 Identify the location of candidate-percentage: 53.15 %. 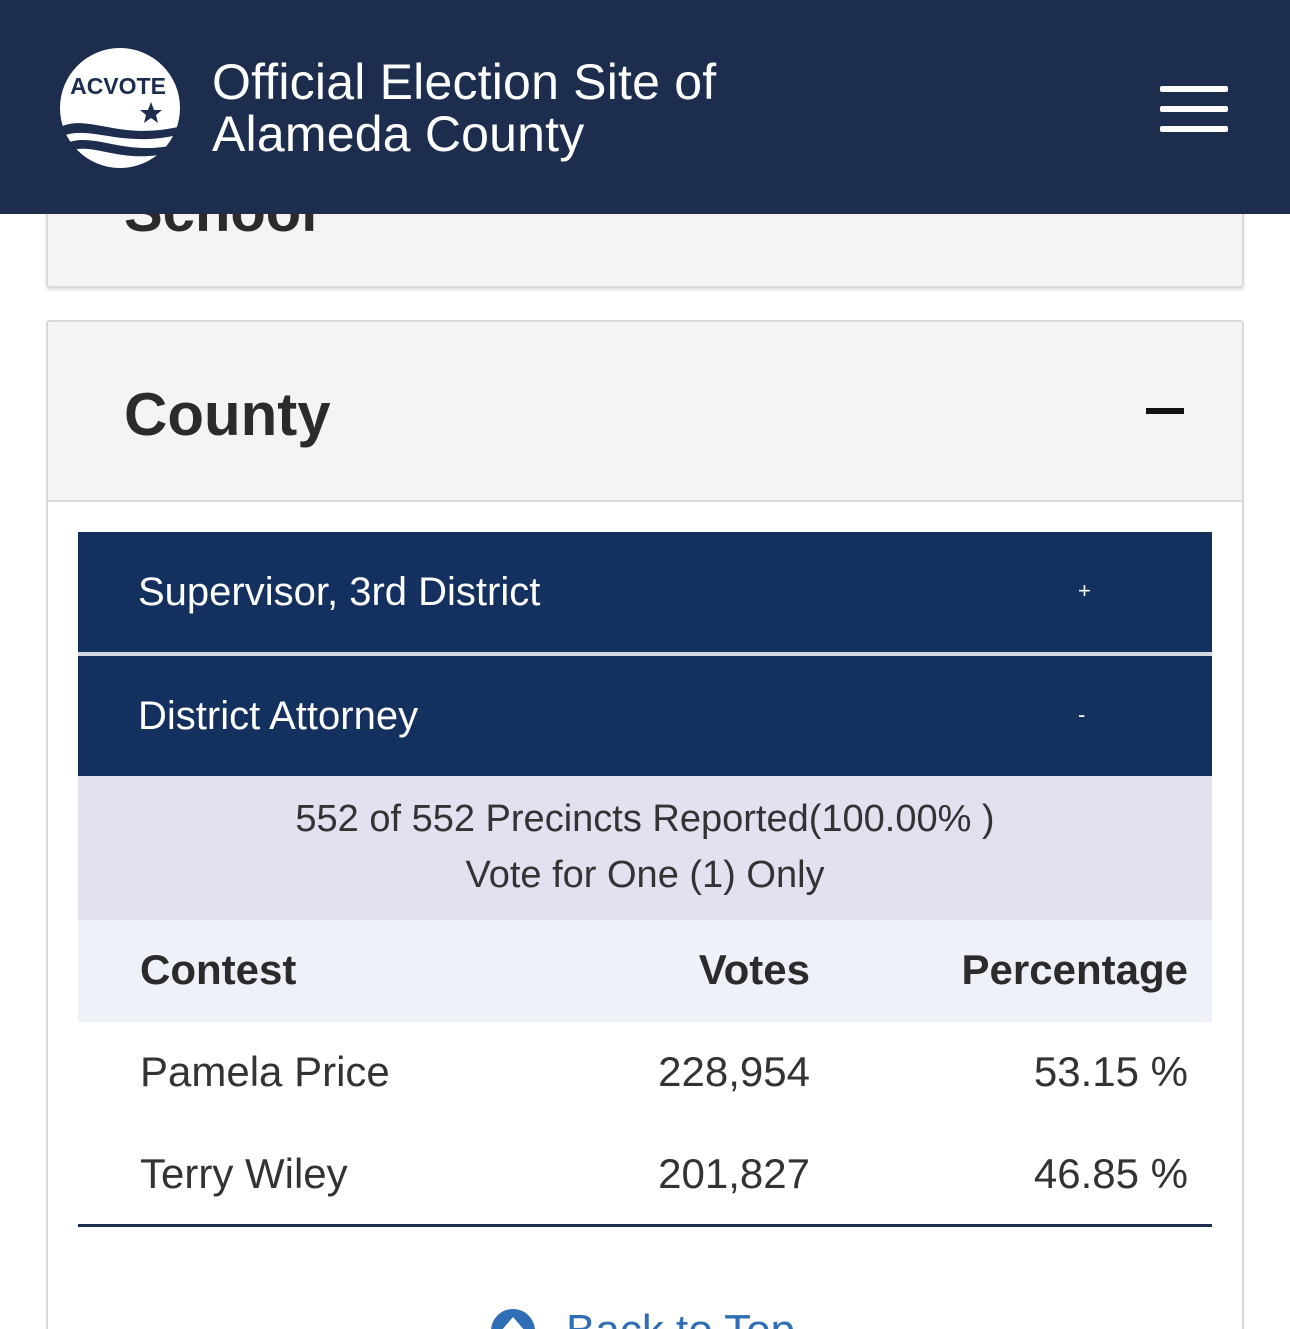
(1110, 1071).